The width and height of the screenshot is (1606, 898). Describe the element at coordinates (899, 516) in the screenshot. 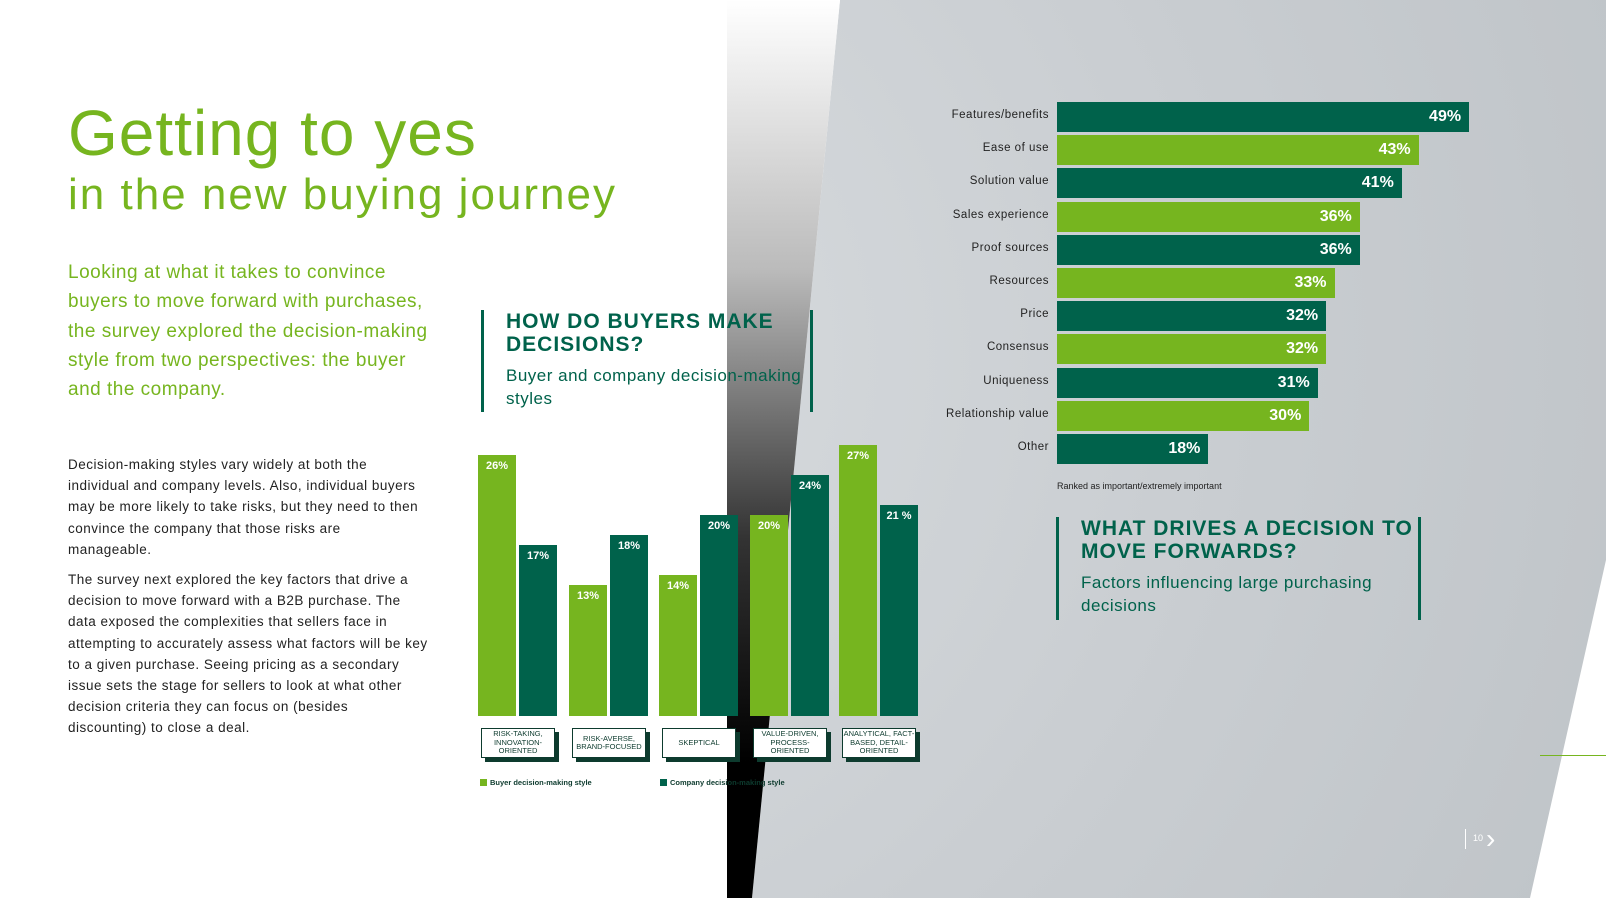

I see `data-label: 21 %` at that location.